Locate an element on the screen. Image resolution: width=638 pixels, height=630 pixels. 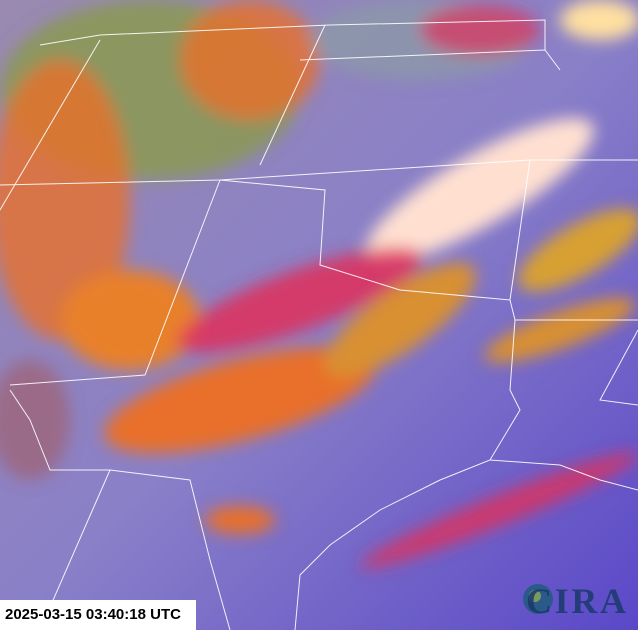
cira-logo: CIRA is located at coordinates (574, 599).